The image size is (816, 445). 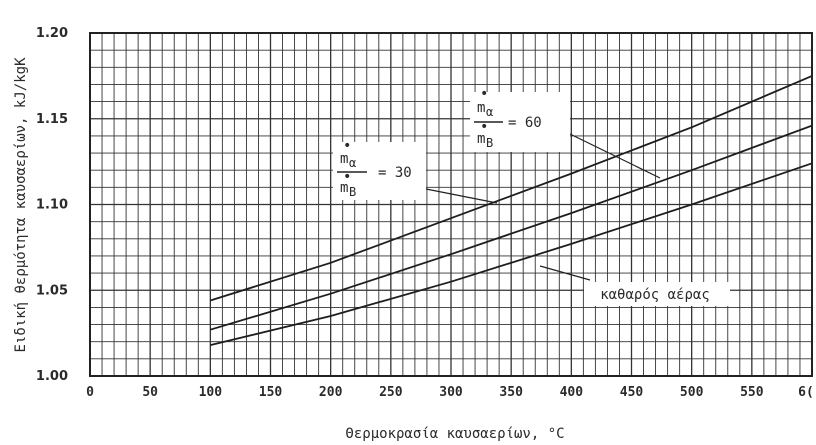 What do you see at coordinates (489, 143) in the screenshot?
I see `annotation-60-den-sub: B` at bounding box center [489, 143].